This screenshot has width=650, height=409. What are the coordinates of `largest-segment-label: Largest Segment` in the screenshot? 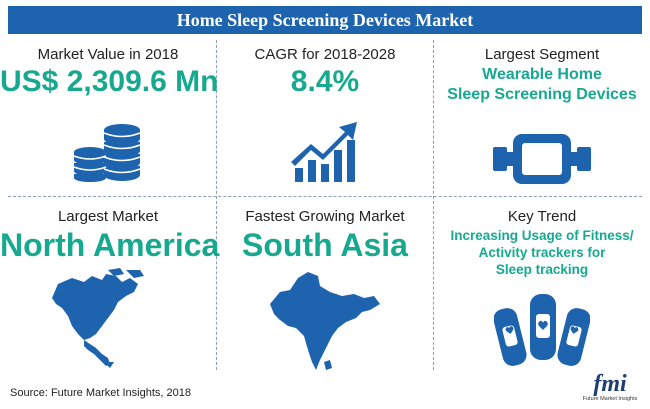 It's located at (542, 54).